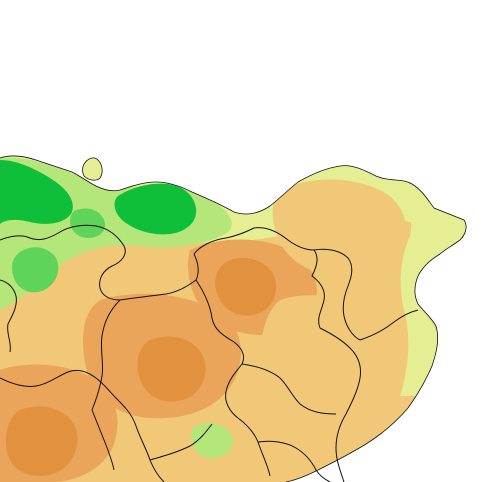  I want to click on high-peaks-central, so click(155, 209).